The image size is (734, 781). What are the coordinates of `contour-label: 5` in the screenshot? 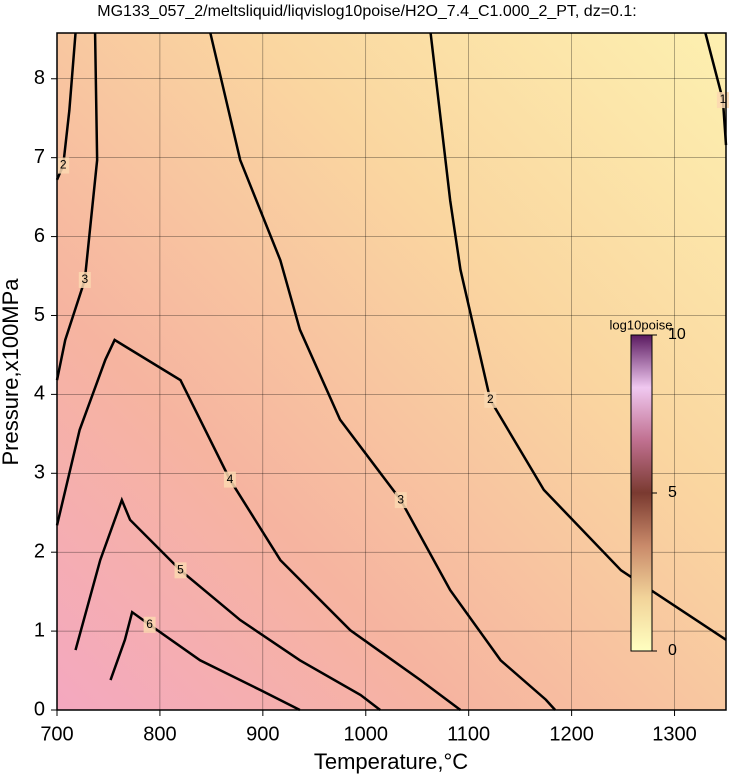 It's located at (180, 570).